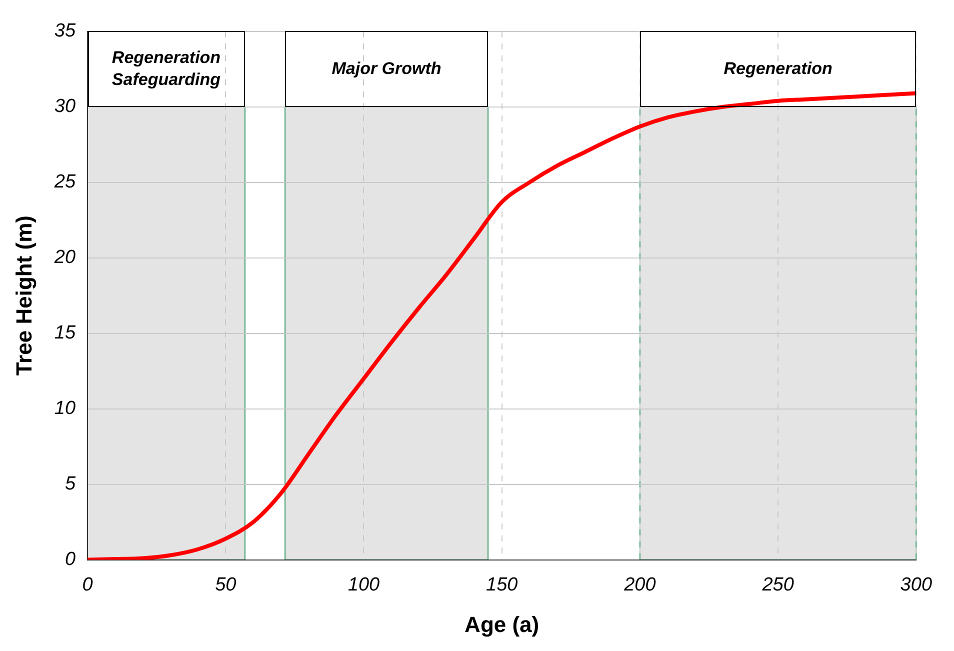  What do you see at coordinates (226, 585) in the screenshot?
I see `x-tick-label: 50` at bounding box center [226, 585].